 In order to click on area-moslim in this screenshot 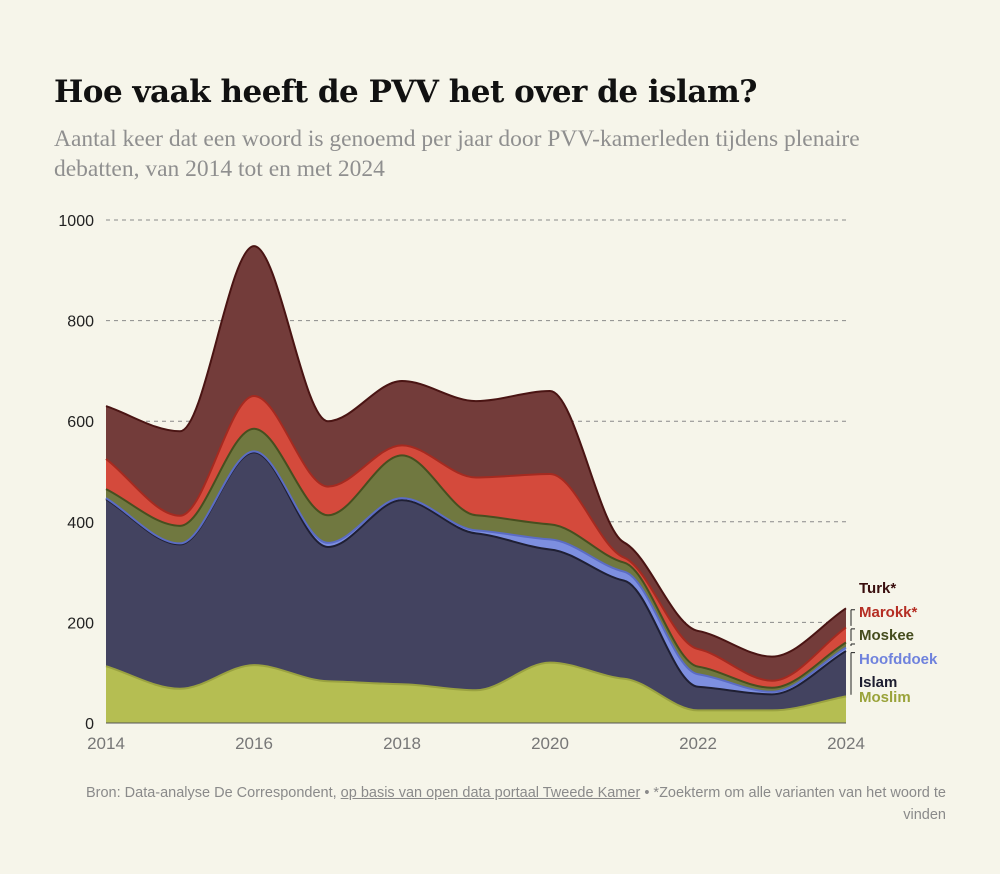, I will do `click(476, 692)`.